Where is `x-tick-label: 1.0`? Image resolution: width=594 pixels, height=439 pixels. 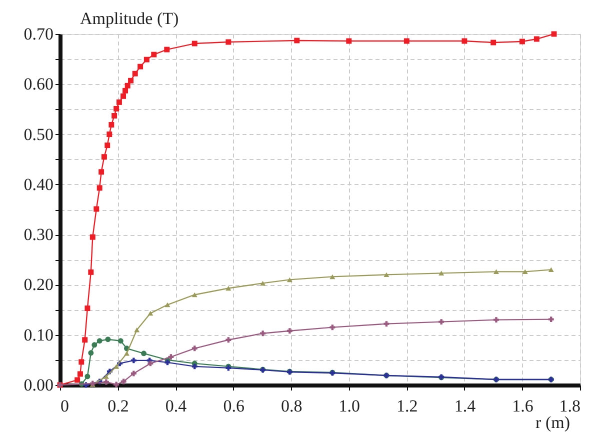 x-tick-label: 1.0 is located at coordinates (349, 406).